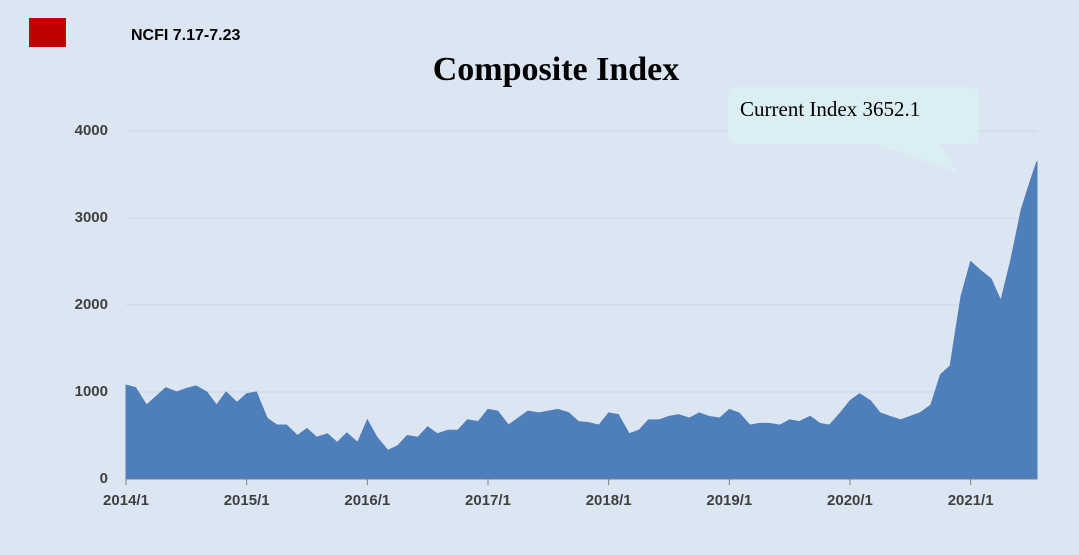  Describe the element at coordinates (367, 500) in the screenshot. I see `x-tick-label: 2016/1` at that location.